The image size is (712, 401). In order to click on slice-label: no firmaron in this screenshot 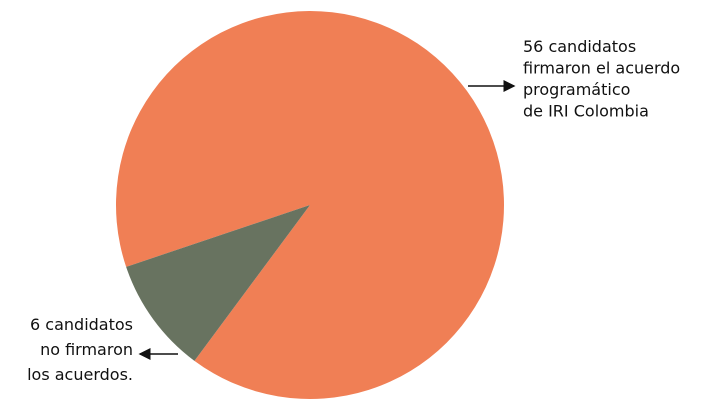, I will do `click(86, 349)`.